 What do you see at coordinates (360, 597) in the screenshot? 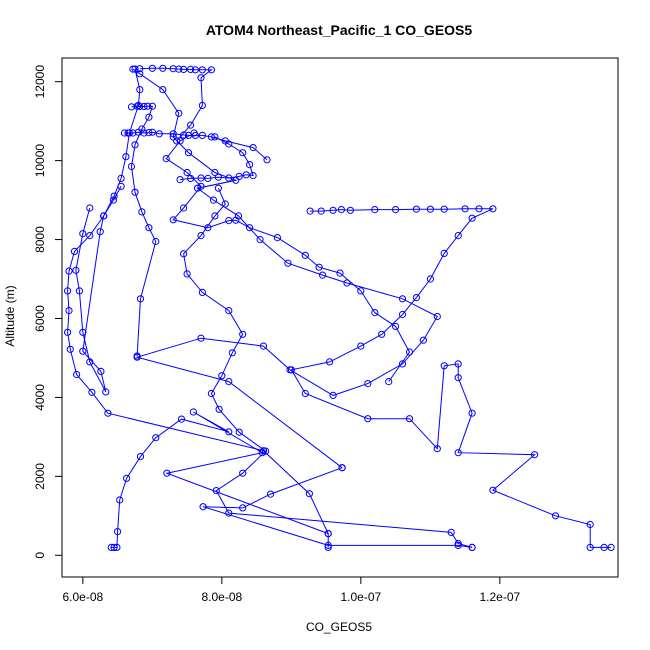
I see `x-tick-label: 1.0e-07` at bounding box center [360, 597].